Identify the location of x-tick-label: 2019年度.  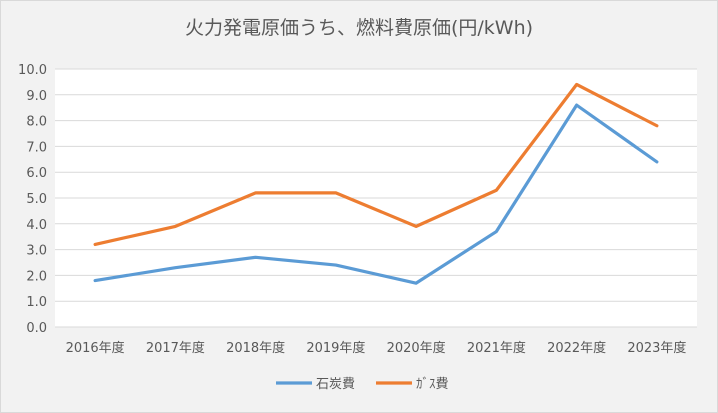
(335, 348).